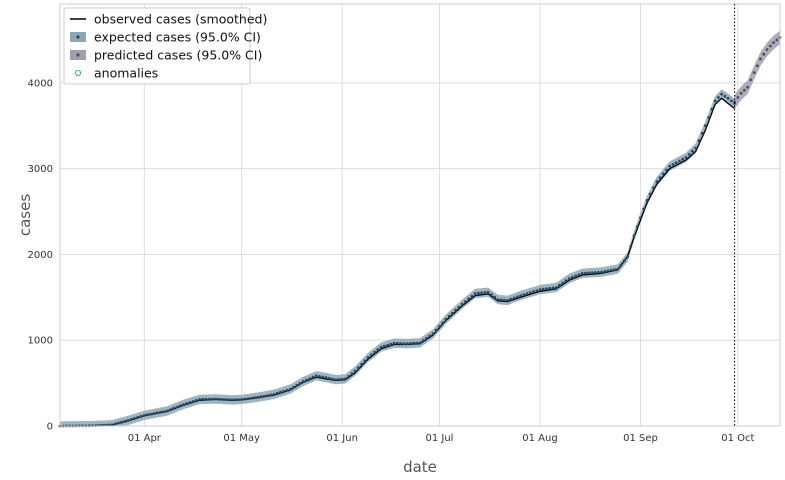 The height and width of the screenshot is (480, 785). Describe the element at coordinates (78, 55) in the screenshot. I see `legend-predicted-marker` at that location.